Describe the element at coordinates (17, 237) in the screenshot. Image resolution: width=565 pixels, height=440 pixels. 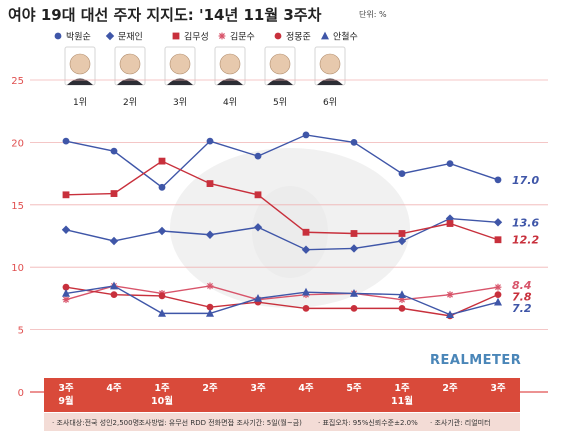
I see `y-axis-ticks: 0 5 10 15 20 25` at that location.